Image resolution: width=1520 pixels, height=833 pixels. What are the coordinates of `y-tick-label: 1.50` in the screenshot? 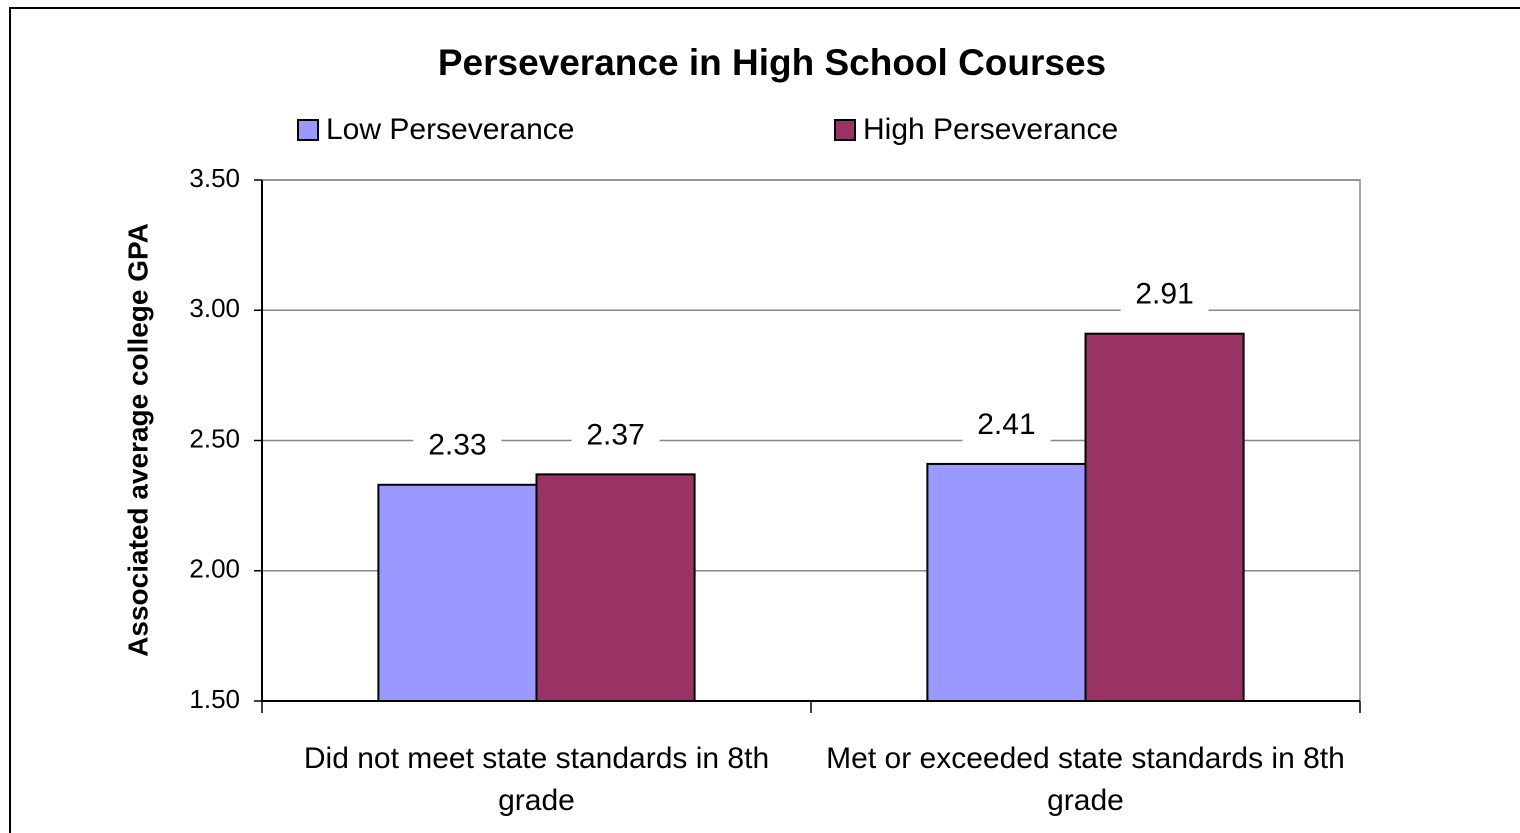 It's located at (214, 699).